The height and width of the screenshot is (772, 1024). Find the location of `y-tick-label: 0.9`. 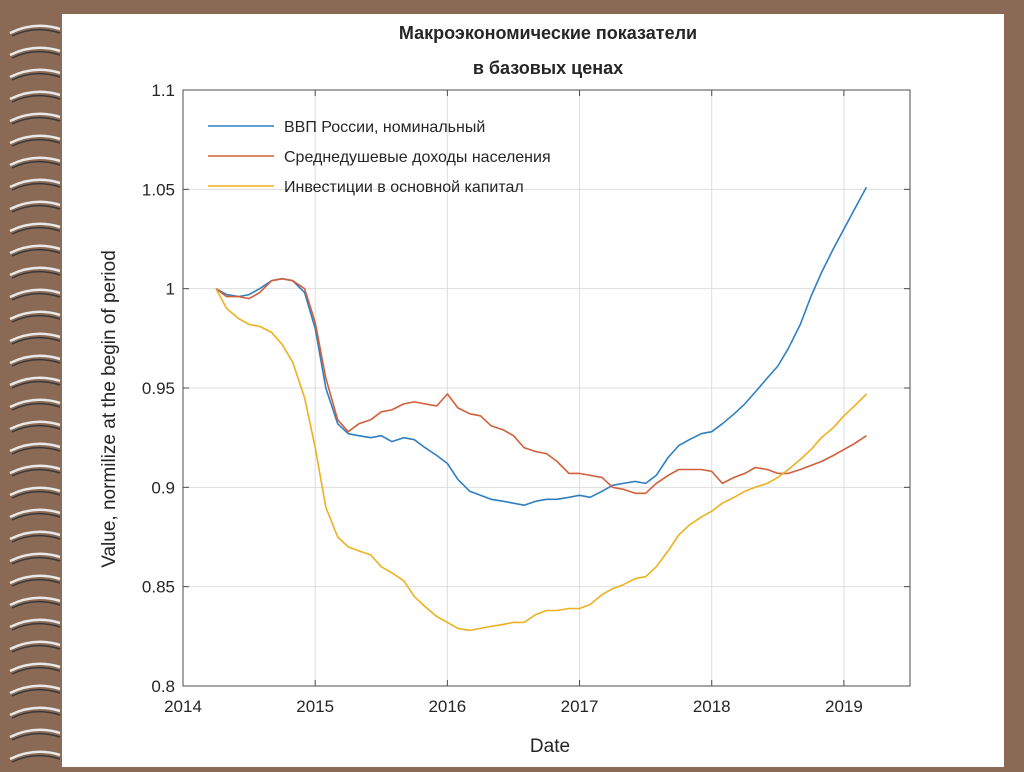

y-tick-label: 0.9 is located at coordinates (163, 487).